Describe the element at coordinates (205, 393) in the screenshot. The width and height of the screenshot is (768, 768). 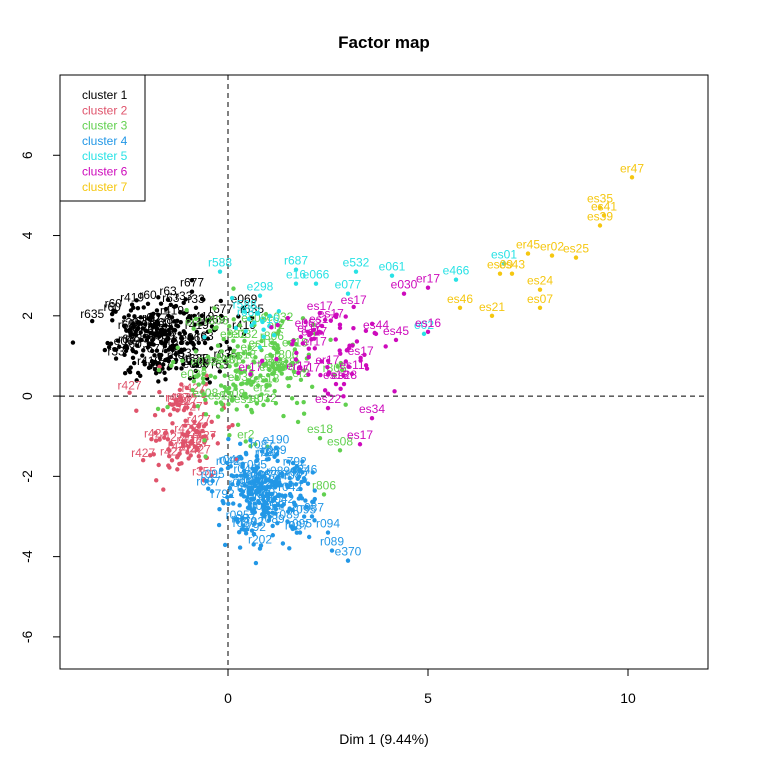
I see `point-label: es08` at that location.